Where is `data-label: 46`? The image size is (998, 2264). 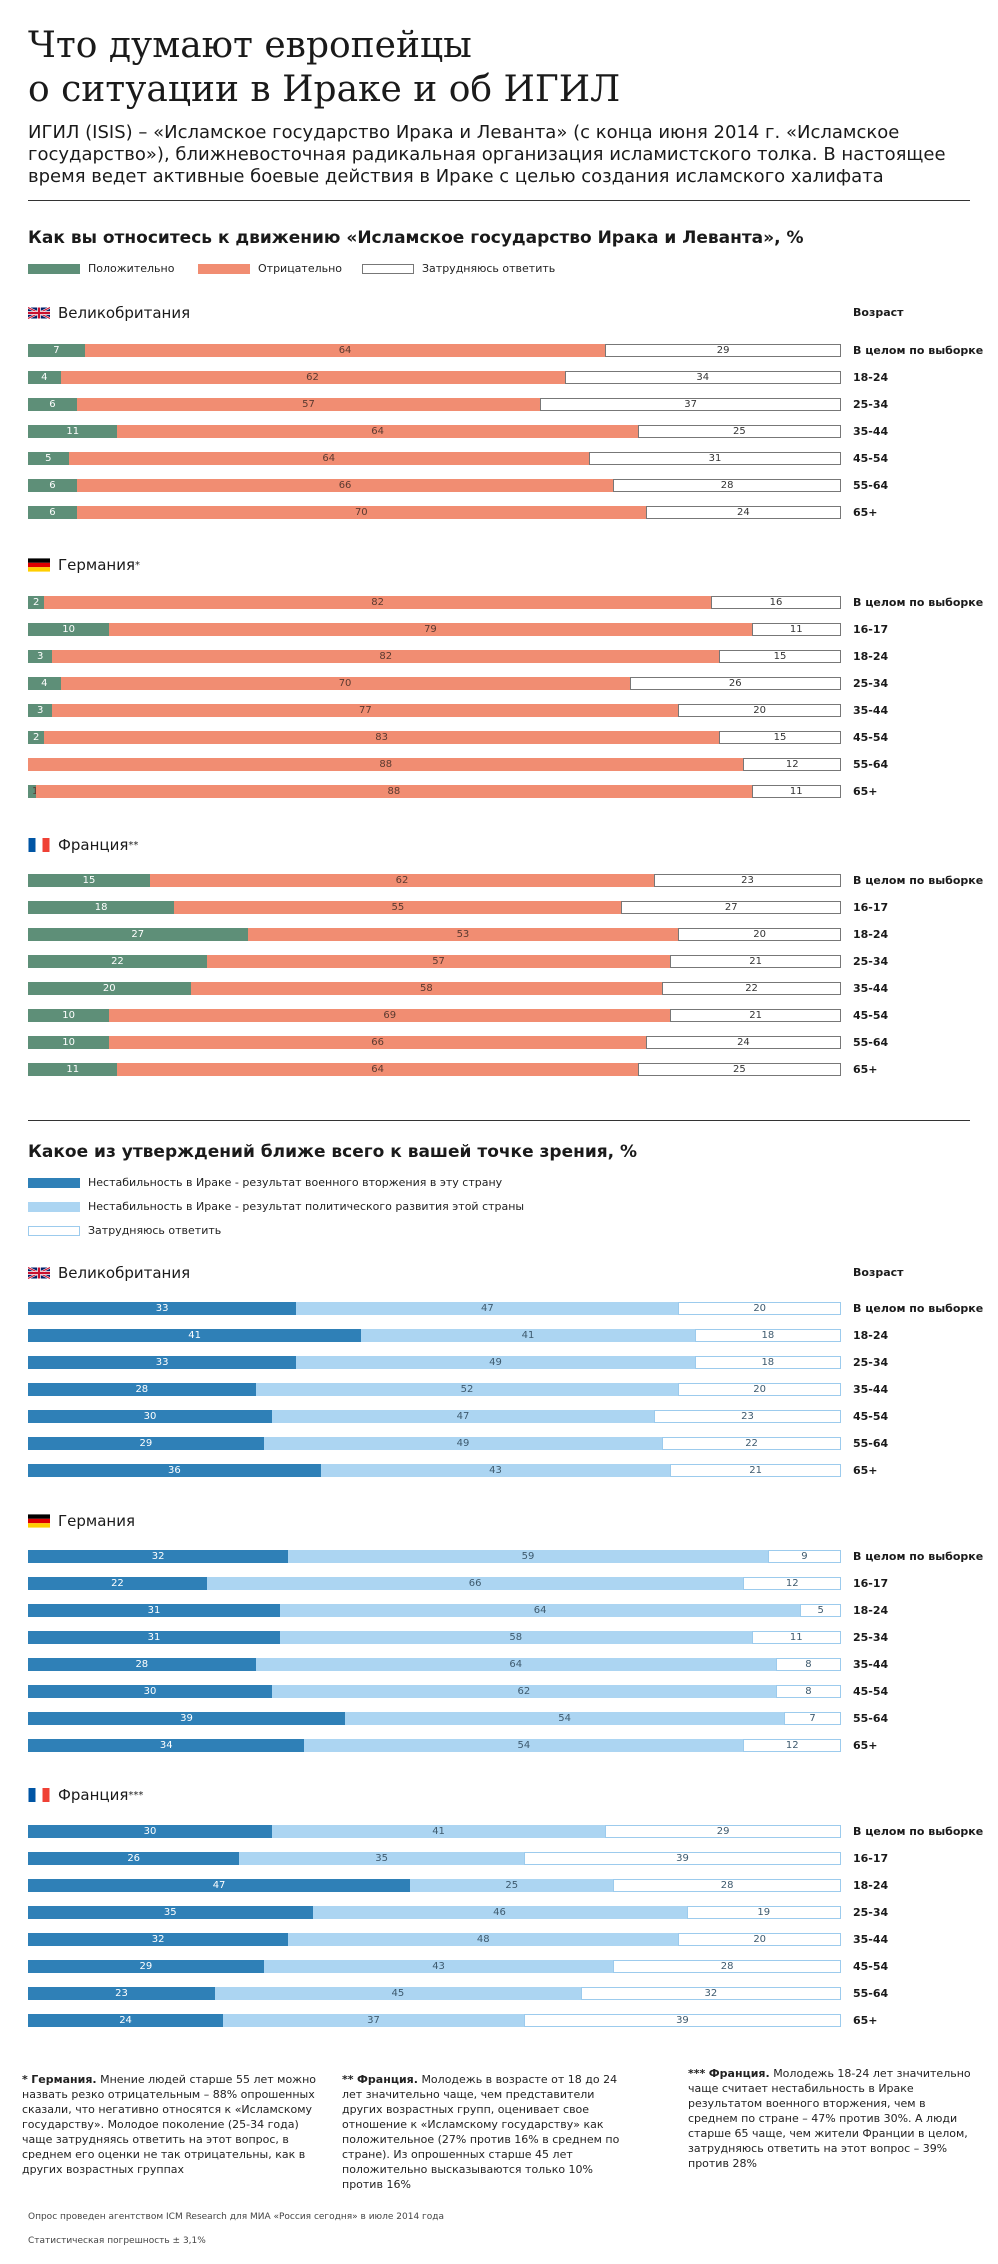
data-label: 46 is located at coordinates (499, 1912).